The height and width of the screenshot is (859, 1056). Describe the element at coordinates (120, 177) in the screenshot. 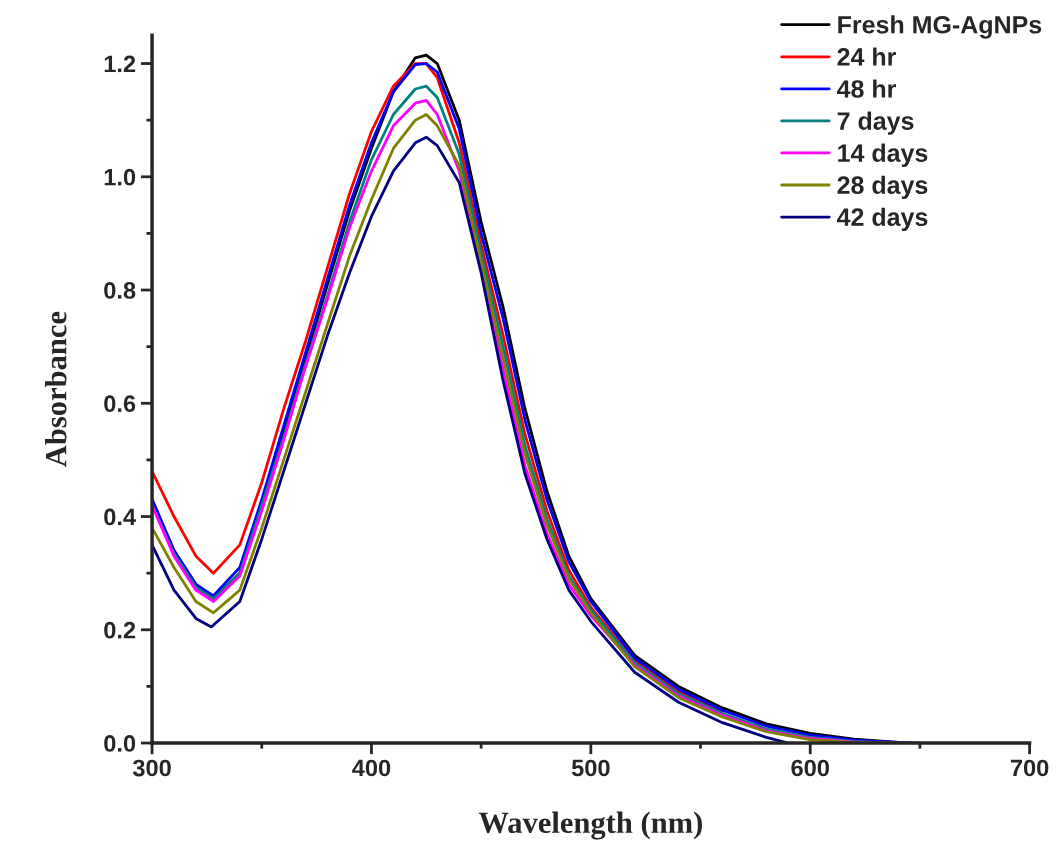

I see `y-tick-label: 1.0` at that location.